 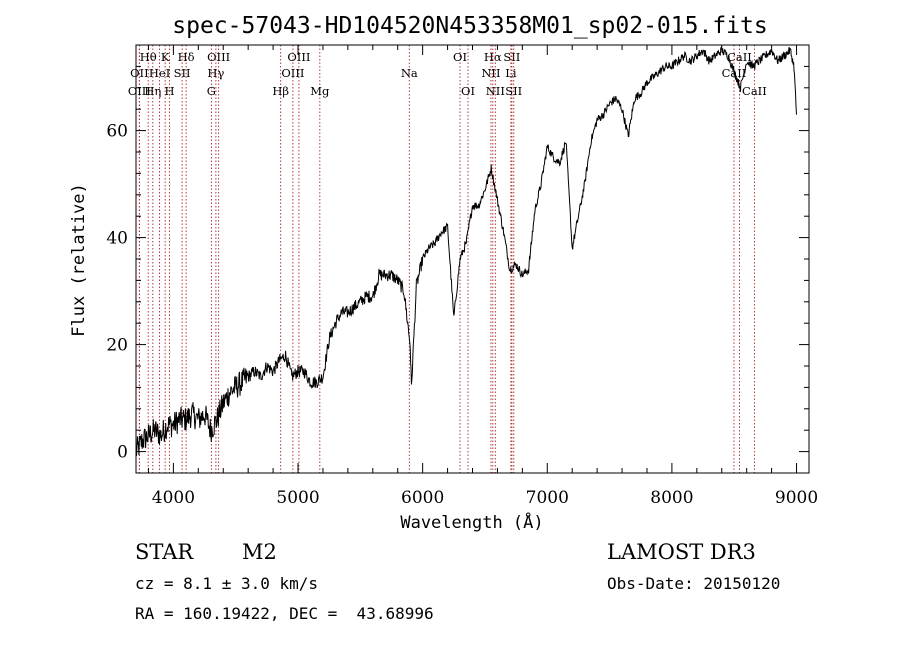 What do you see at coordinates (165, 57) in the screenshot?
I see `spectral-line-label: K` at bounding box center [165, 57].